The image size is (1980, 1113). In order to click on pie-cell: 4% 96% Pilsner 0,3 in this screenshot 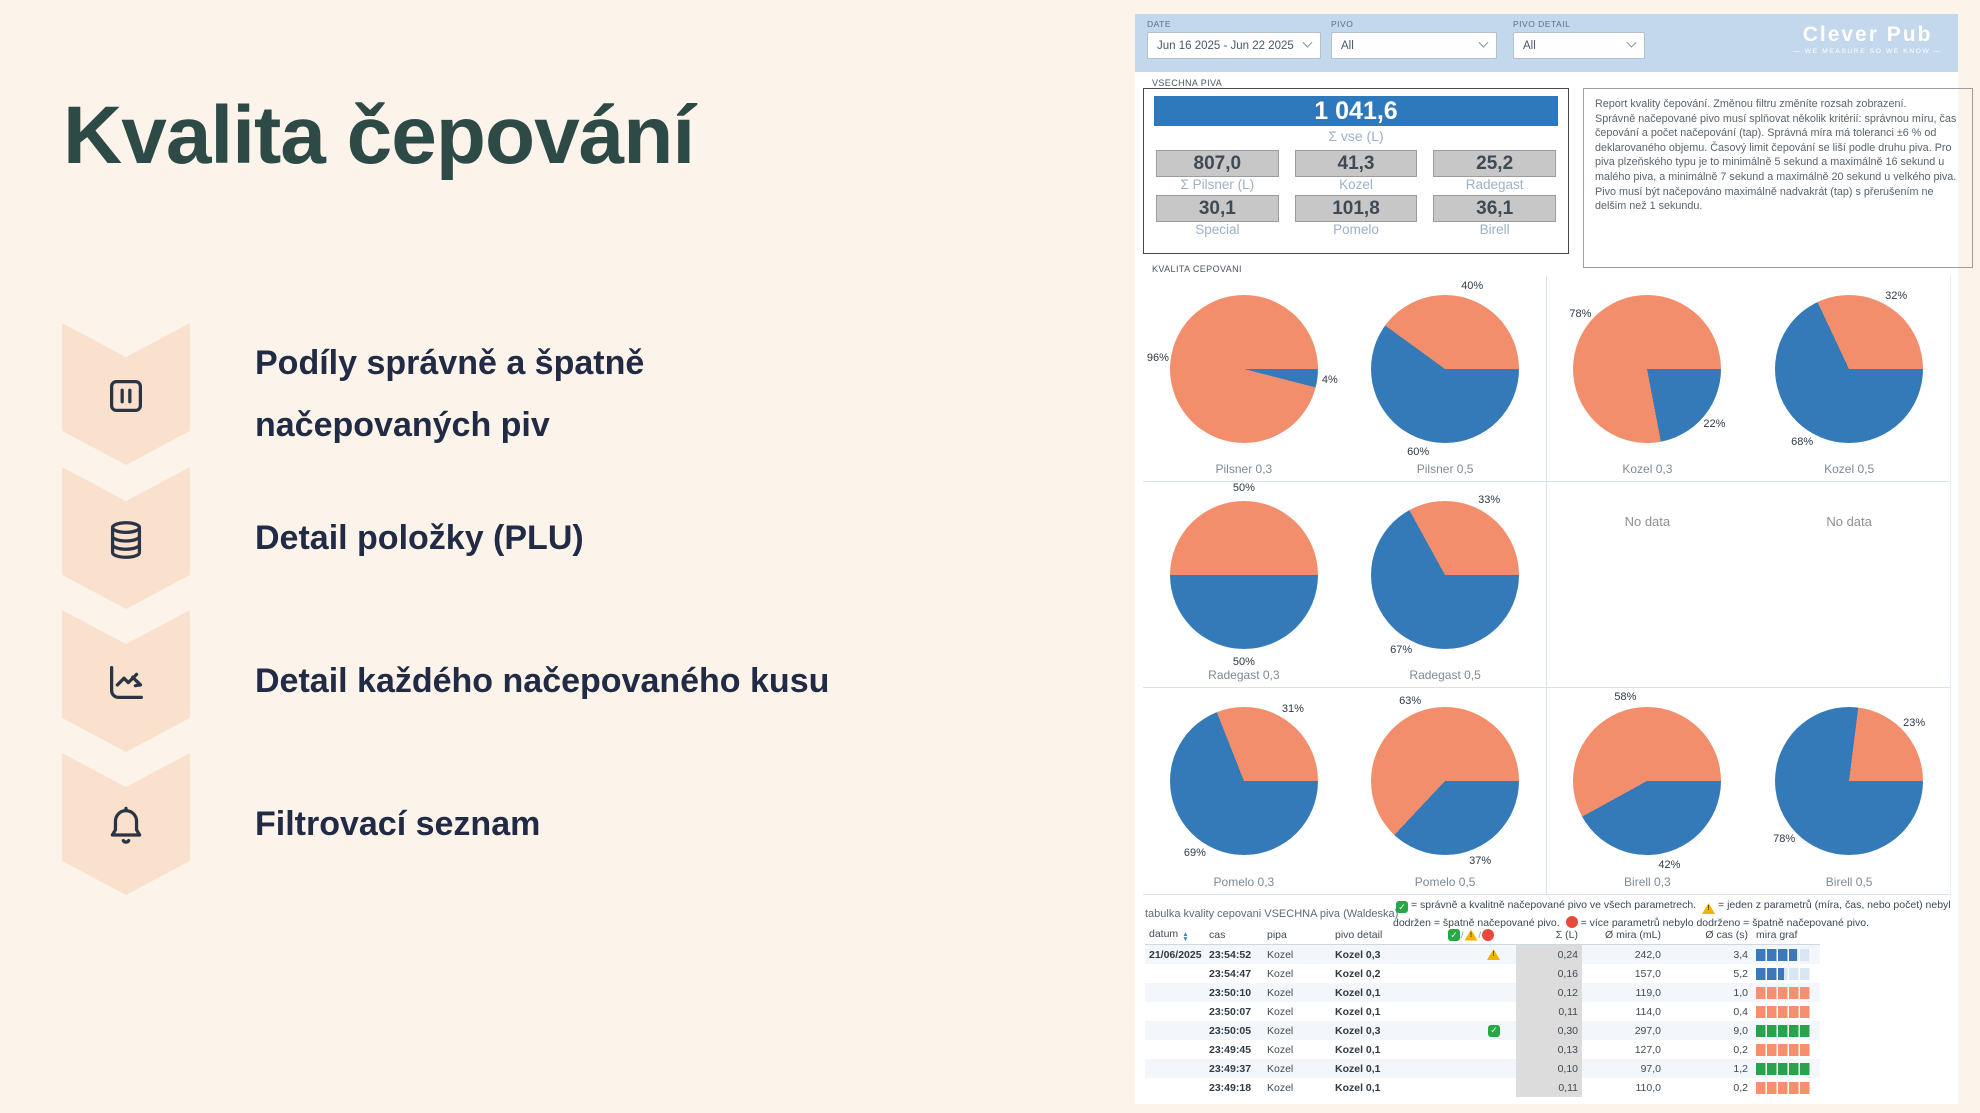, I will do `click(1244, 379)`.